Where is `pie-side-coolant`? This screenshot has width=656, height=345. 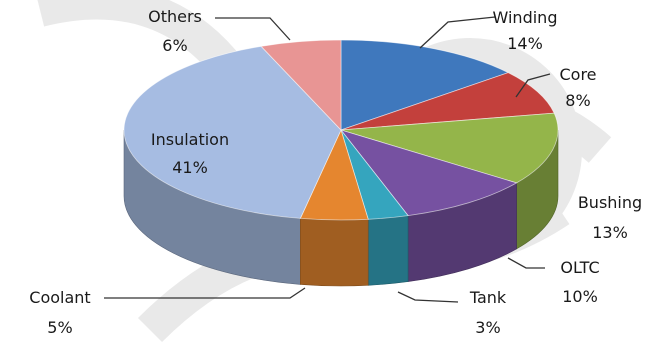
pie-side-coolant is located at coordinates (334, 252).